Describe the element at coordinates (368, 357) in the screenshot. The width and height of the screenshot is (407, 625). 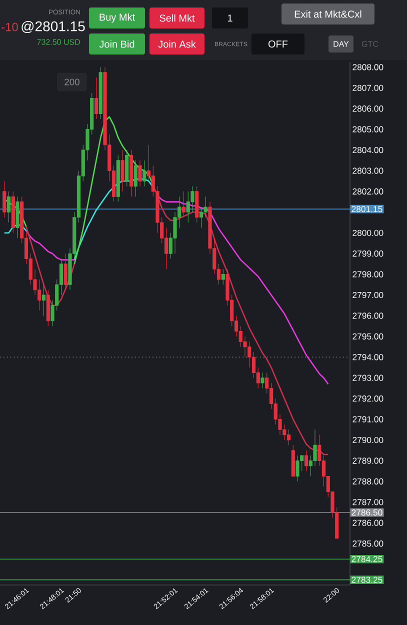
I see `y-tick-label: 2794.00` at that location.